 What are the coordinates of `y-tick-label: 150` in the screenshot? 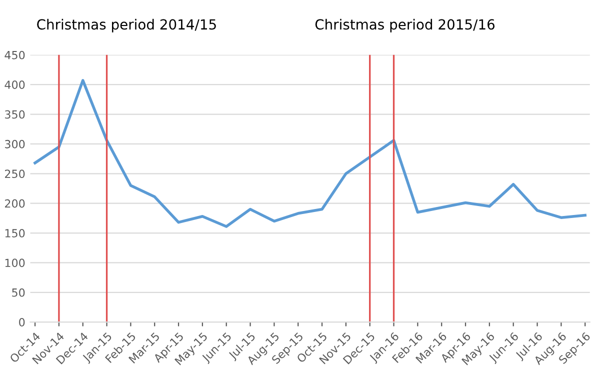 It's located at (15, 233).